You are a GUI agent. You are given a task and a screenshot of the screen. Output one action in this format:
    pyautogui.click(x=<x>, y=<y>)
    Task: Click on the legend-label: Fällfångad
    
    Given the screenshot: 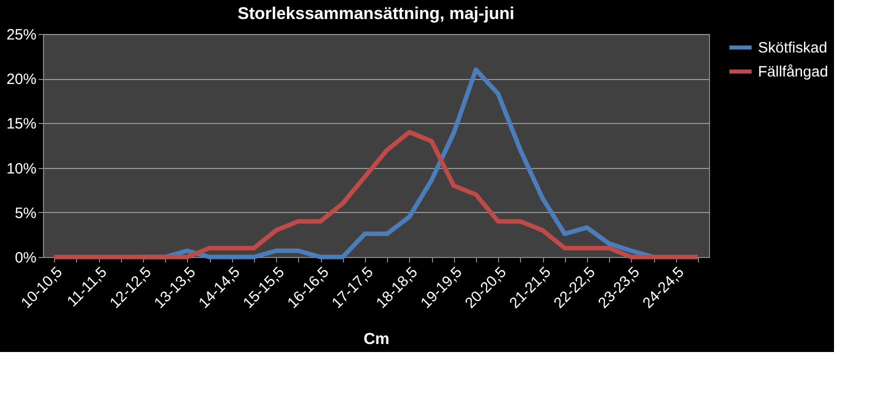 What is the action you would take?
    pyautogui.click(x=793, y=72)
    